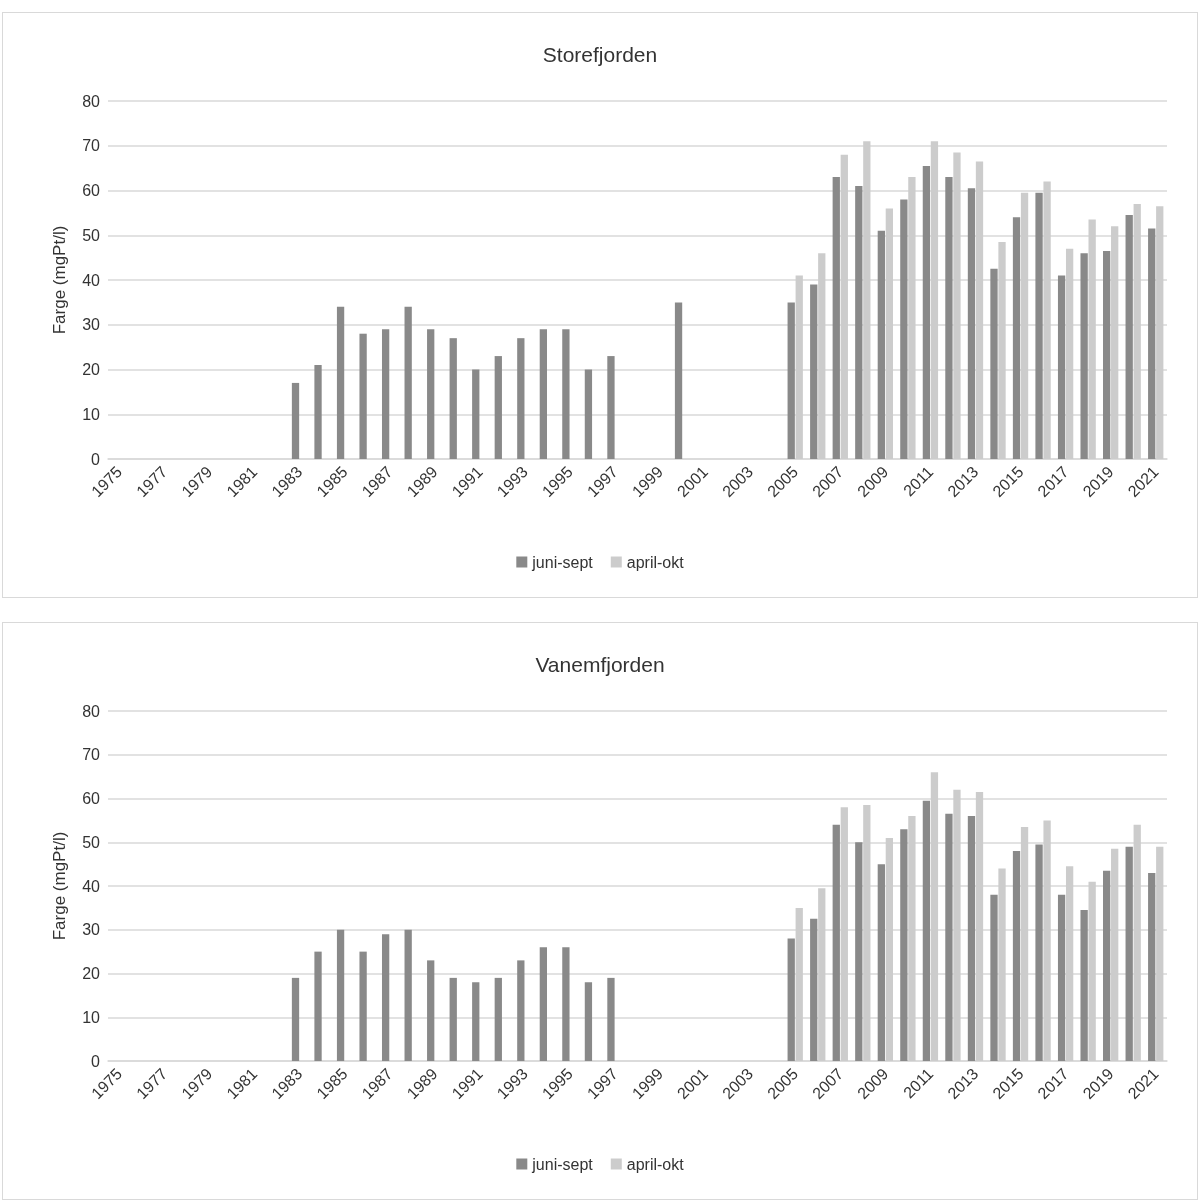 Image resolution: width=1203 pixels, height=1203 pixels. What do you see at coordinates (91, 101) in the screenshot?
I see `y-tick-label: 80` at bounding box center [91, 101].